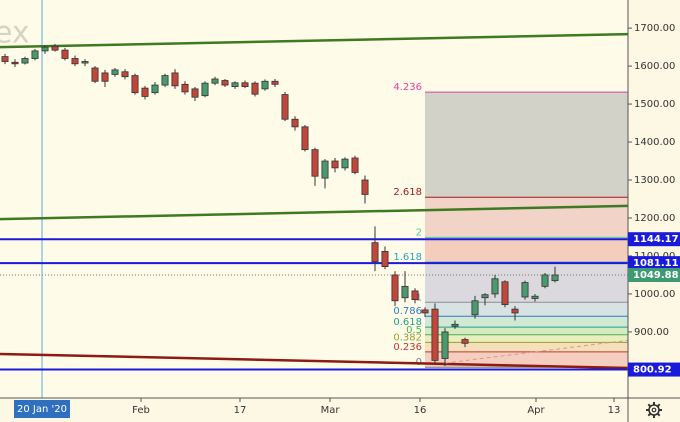 The height and width of the screenshot is (422, 680). Describe the element at coordinates (654, 410) in the screenshot. I see `settings-icon` at that location.